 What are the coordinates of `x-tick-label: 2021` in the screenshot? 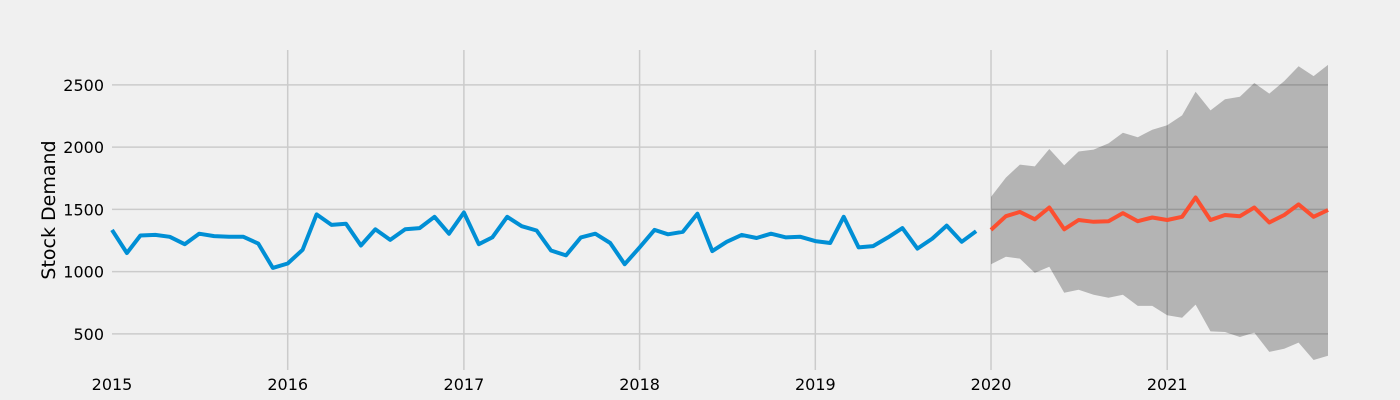 It's located at (1167, 384).